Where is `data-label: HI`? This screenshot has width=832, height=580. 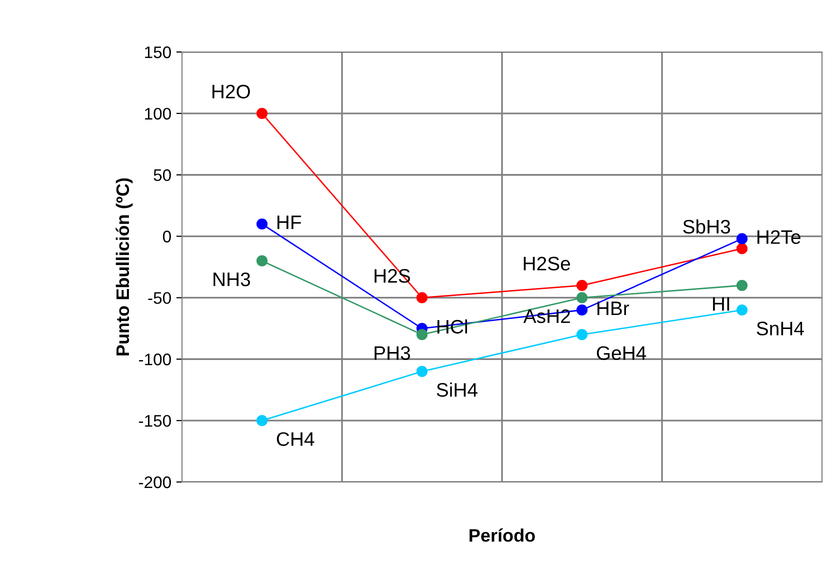
data-label: HI is located at coordinates (721, 304).